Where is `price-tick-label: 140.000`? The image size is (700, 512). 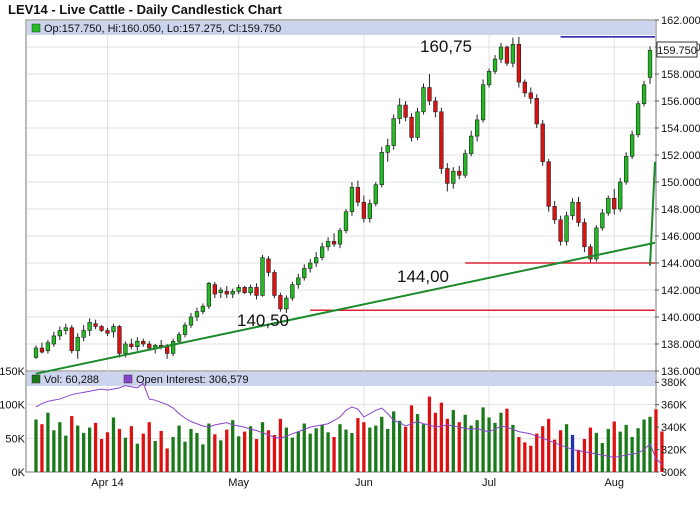
price-tick-label: 140.000 is located at coordinates (680, 318).